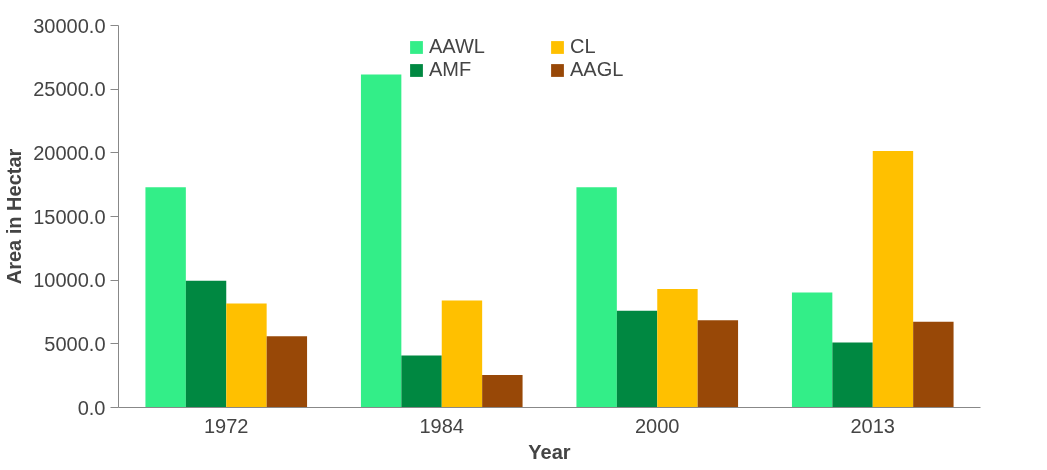 The image size is (1047, 470). Describe the element at coordinates (549, 451) in the screenshot. I see `x-axis-title: Year` at that location.